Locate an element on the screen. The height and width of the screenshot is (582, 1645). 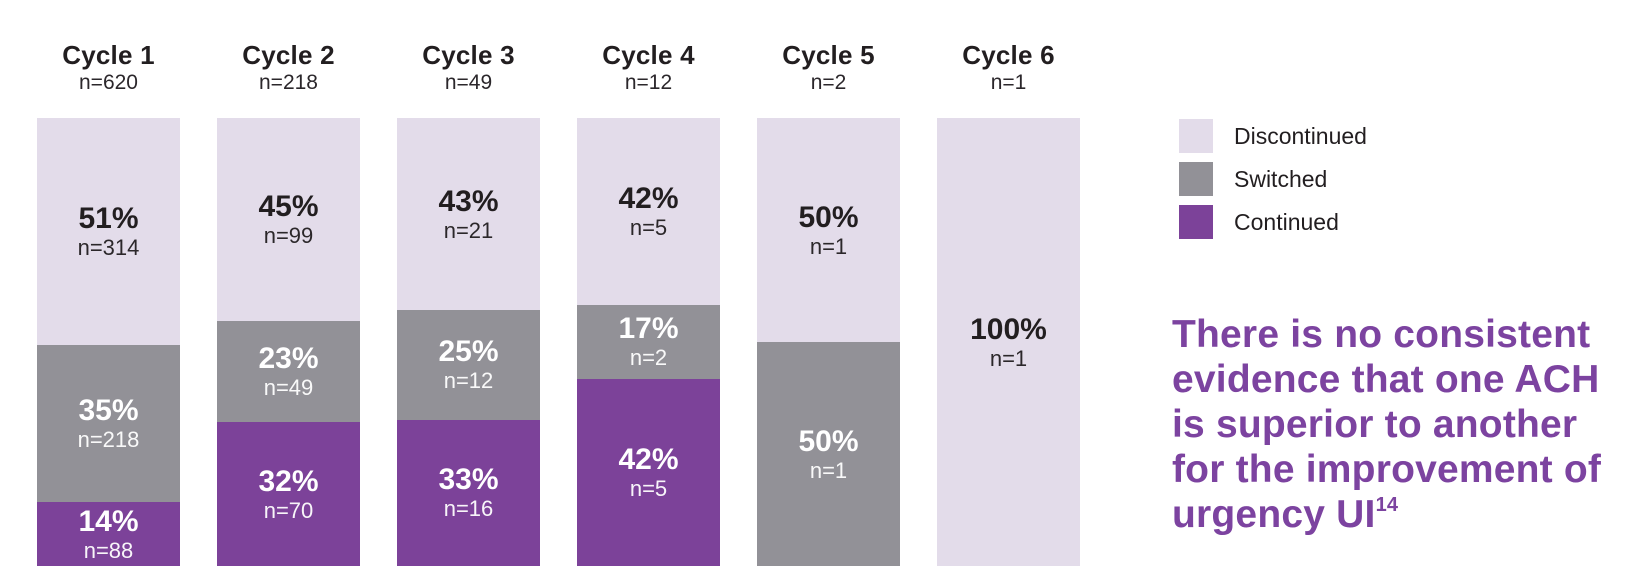
legend-item-discontinued: Discontinued is located at coordinates (1273, 136).